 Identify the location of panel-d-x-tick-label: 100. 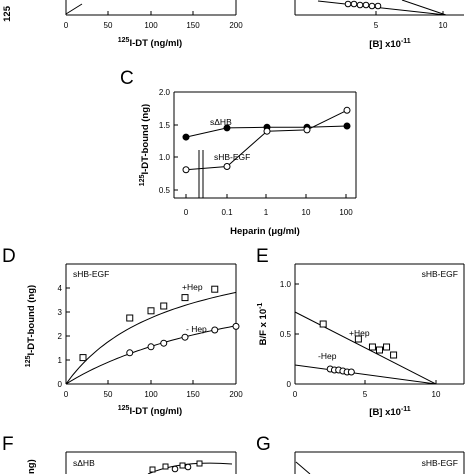
(151, 394).